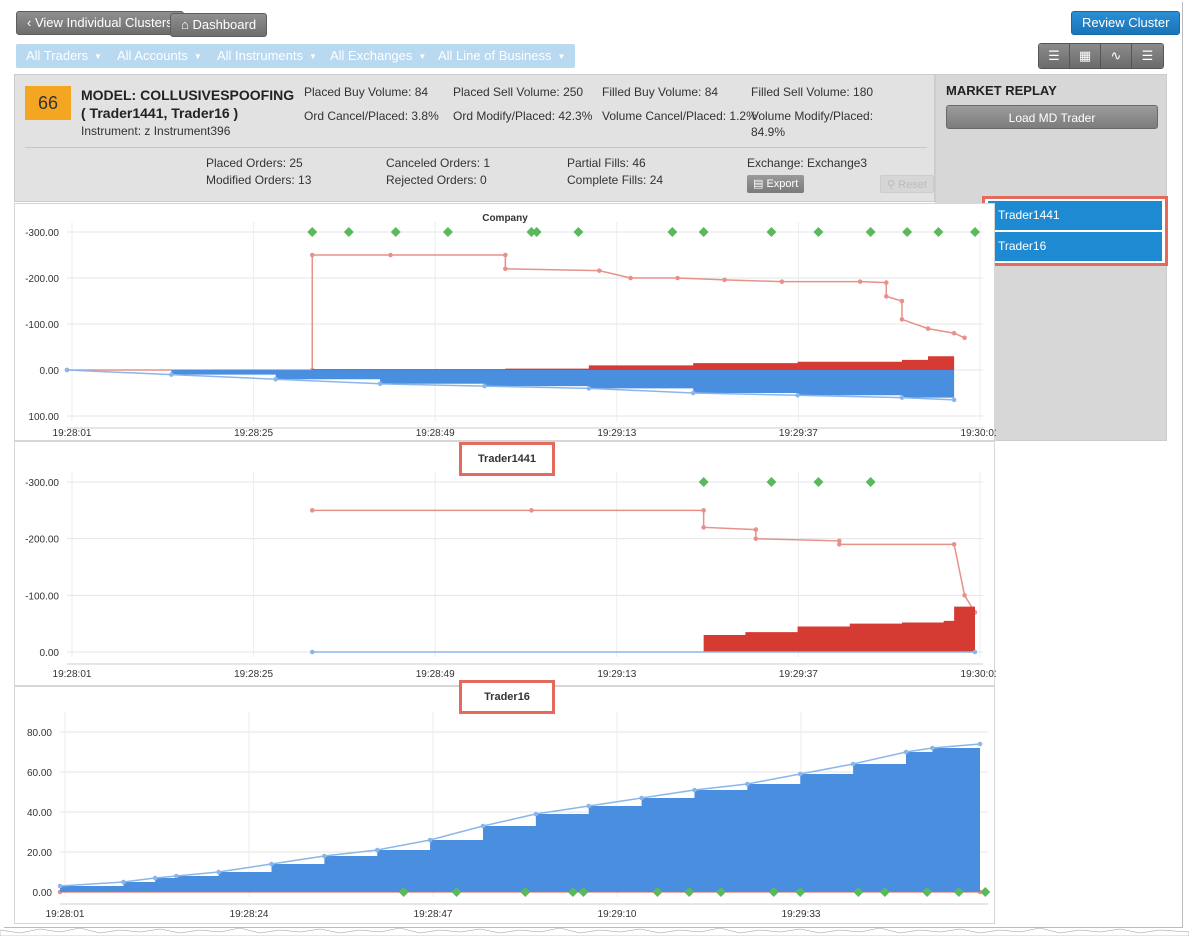 The height and width of the screenshot is (936, 1189). Describe the element at coordinates (516, 312) in the screenshot. I see `sell-line` at that location.